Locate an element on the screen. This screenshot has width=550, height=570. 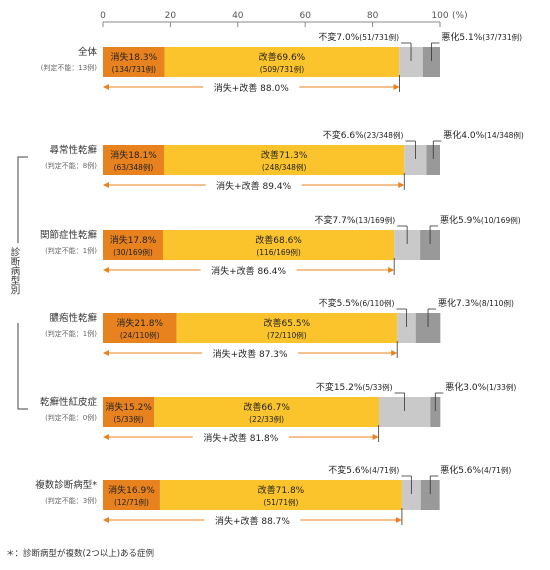
worse-pct: 悪化5.6% is located at coordinates (460, 470).